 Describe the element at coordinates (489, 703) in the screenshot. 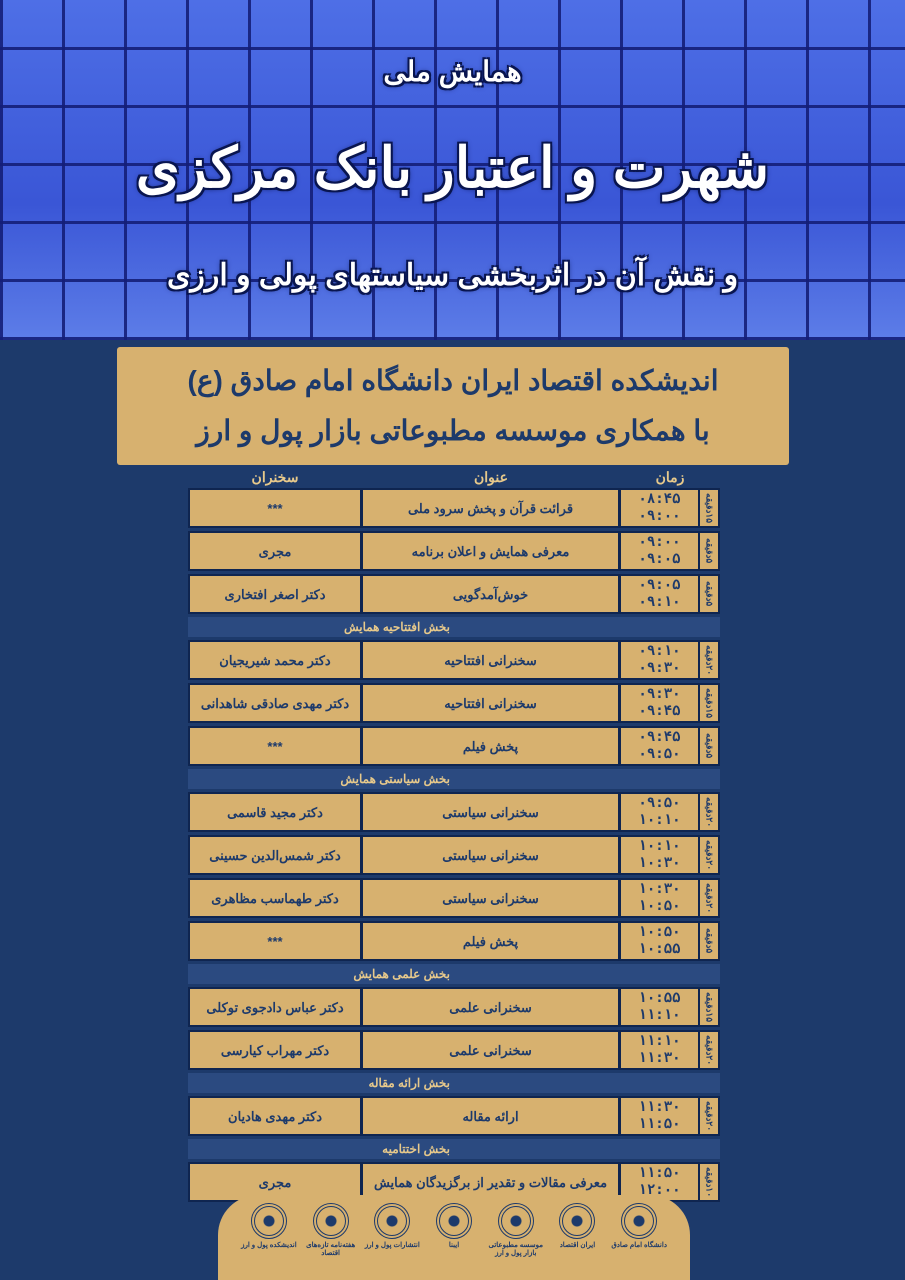

I see `session-title: سخنرانی افتتاحیه` at that location.